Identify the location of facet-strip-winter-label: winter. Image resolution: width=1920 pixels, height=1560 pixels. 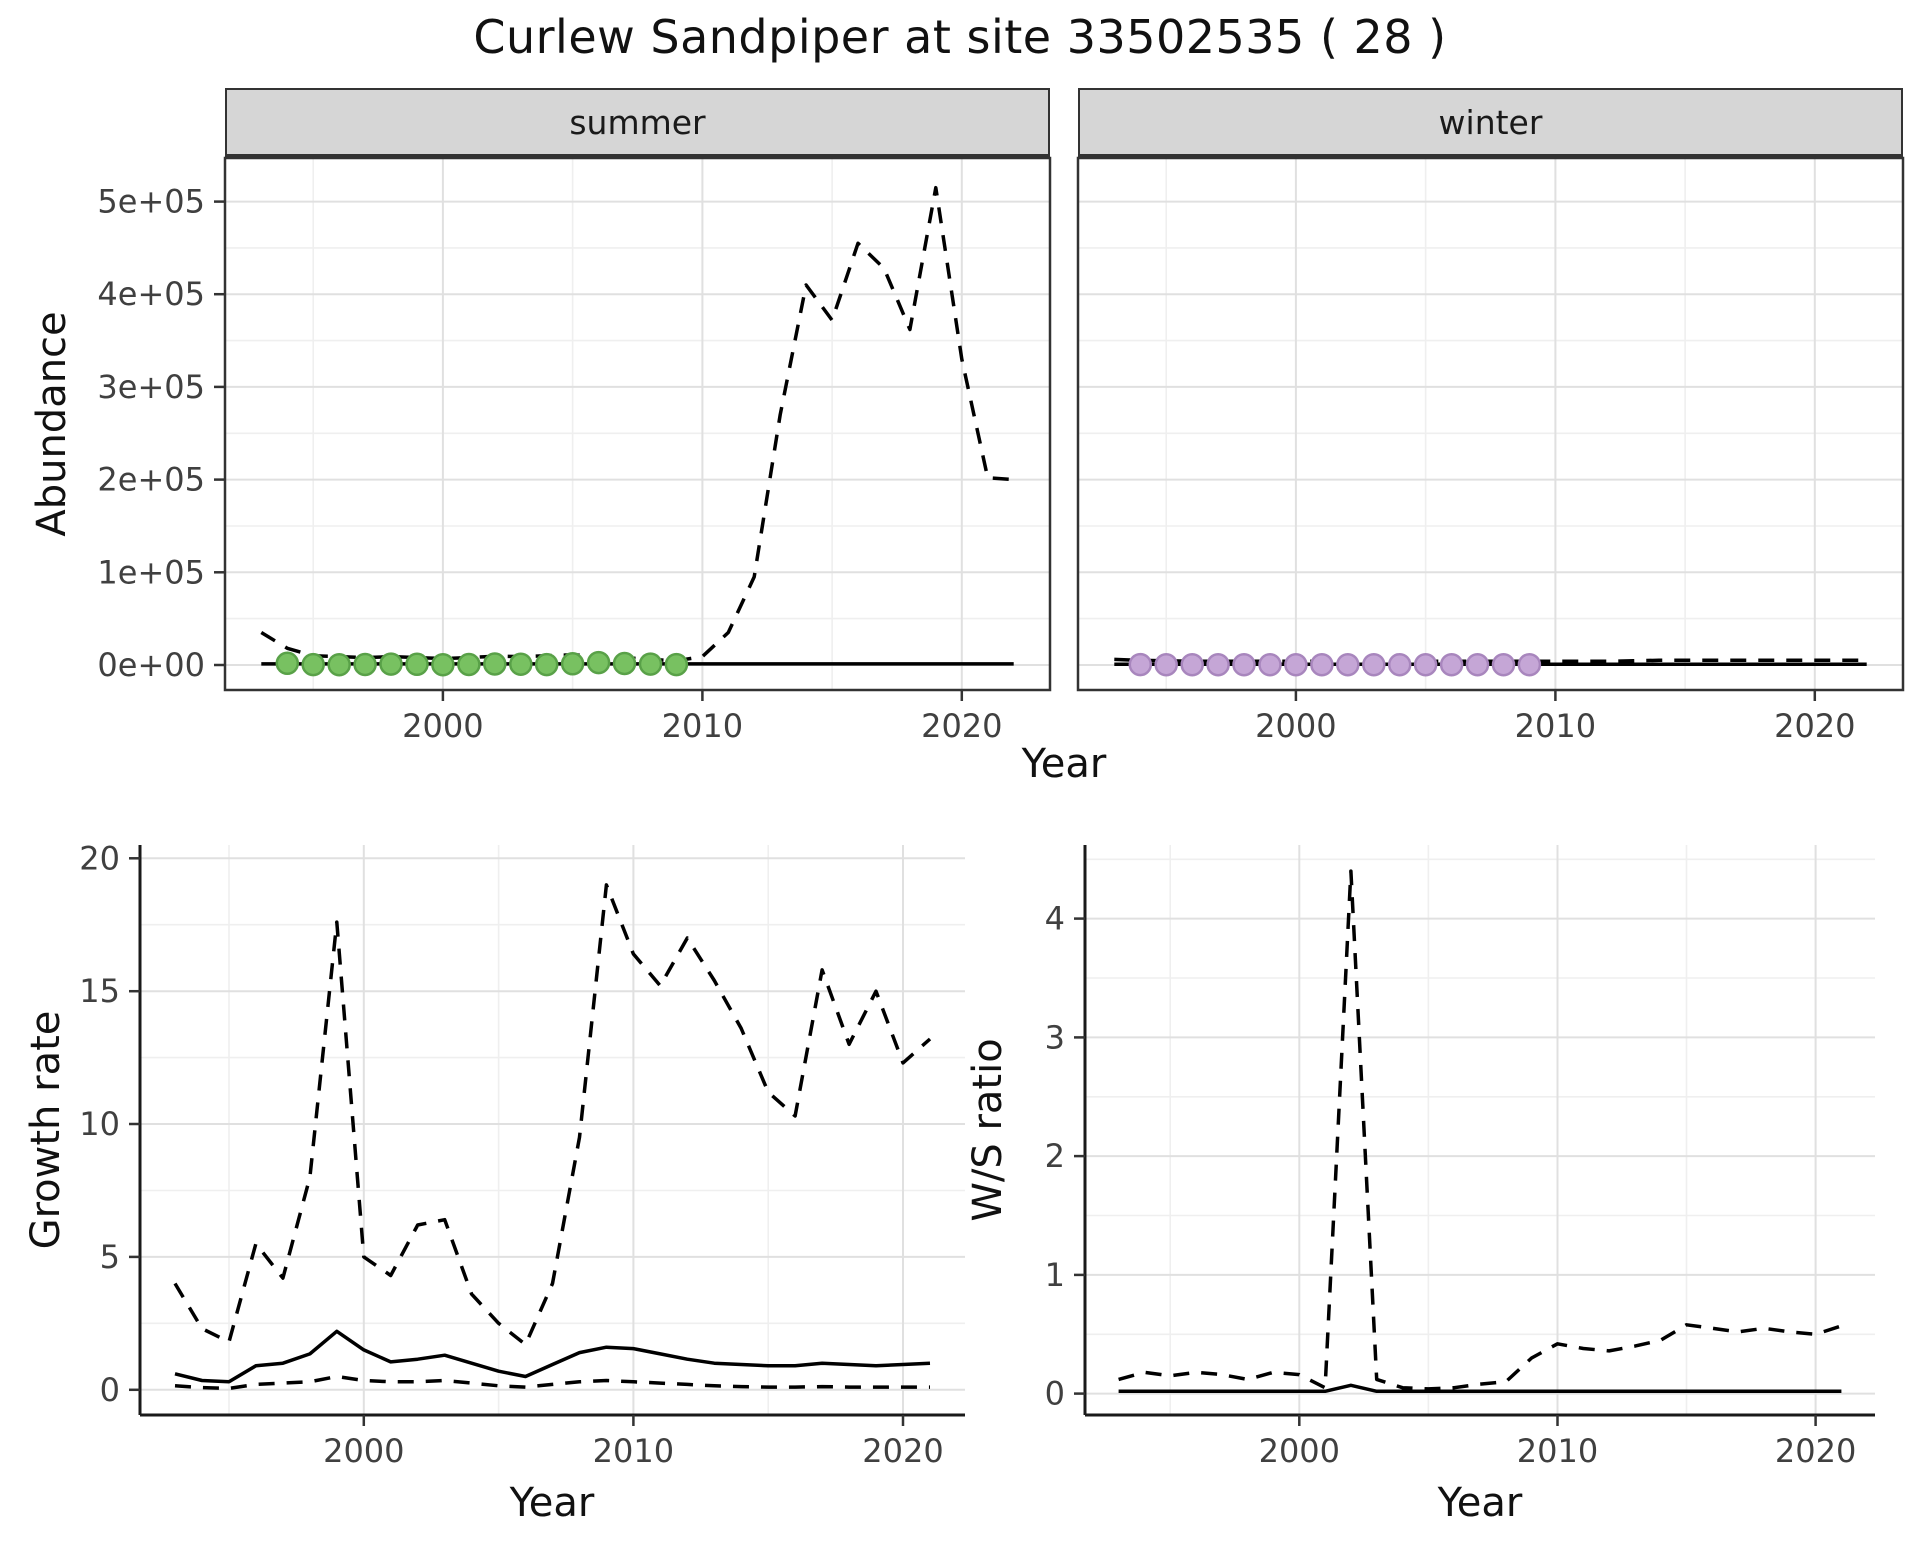
(1490, 122).